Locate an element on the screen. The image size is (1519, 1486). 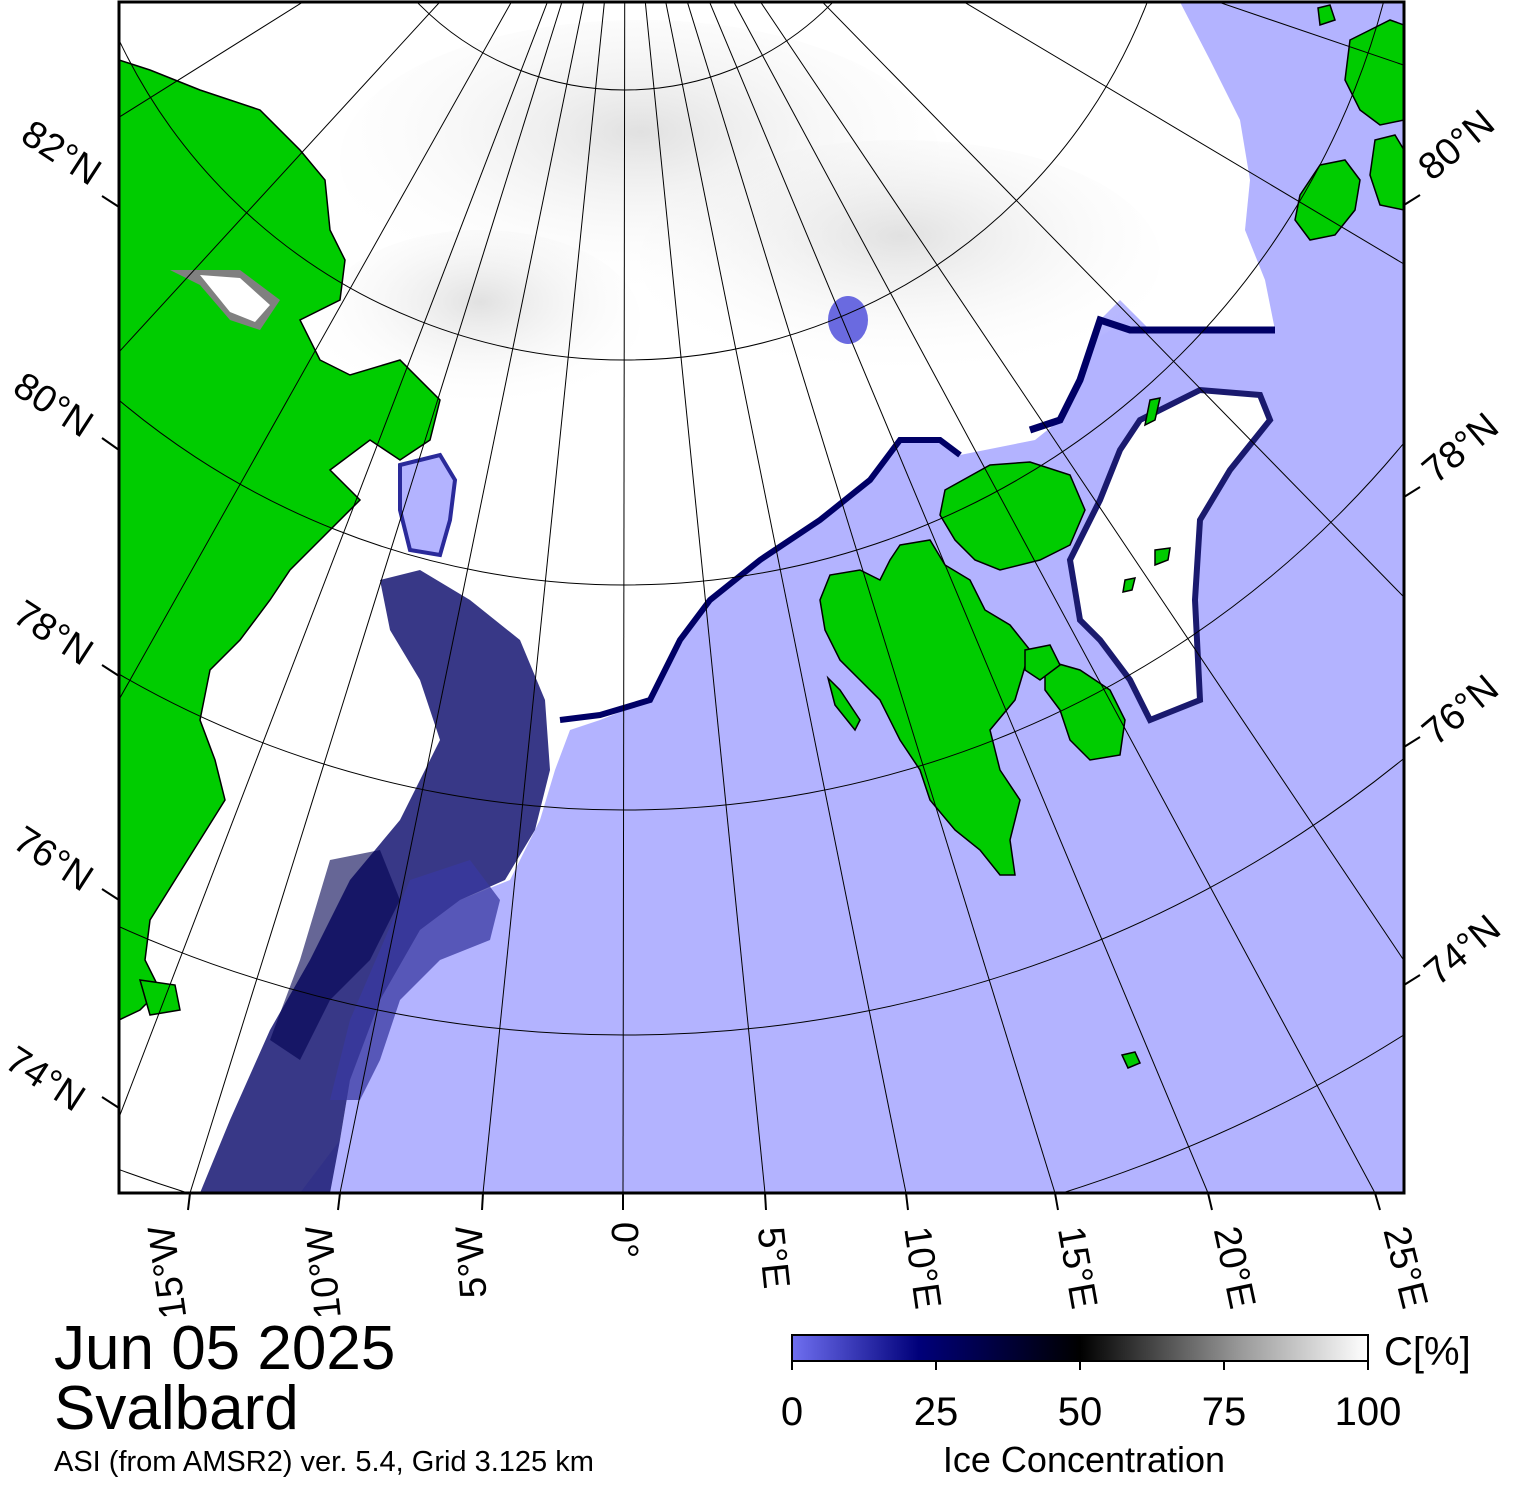
ice-texture is located at coordinates (900, 260).